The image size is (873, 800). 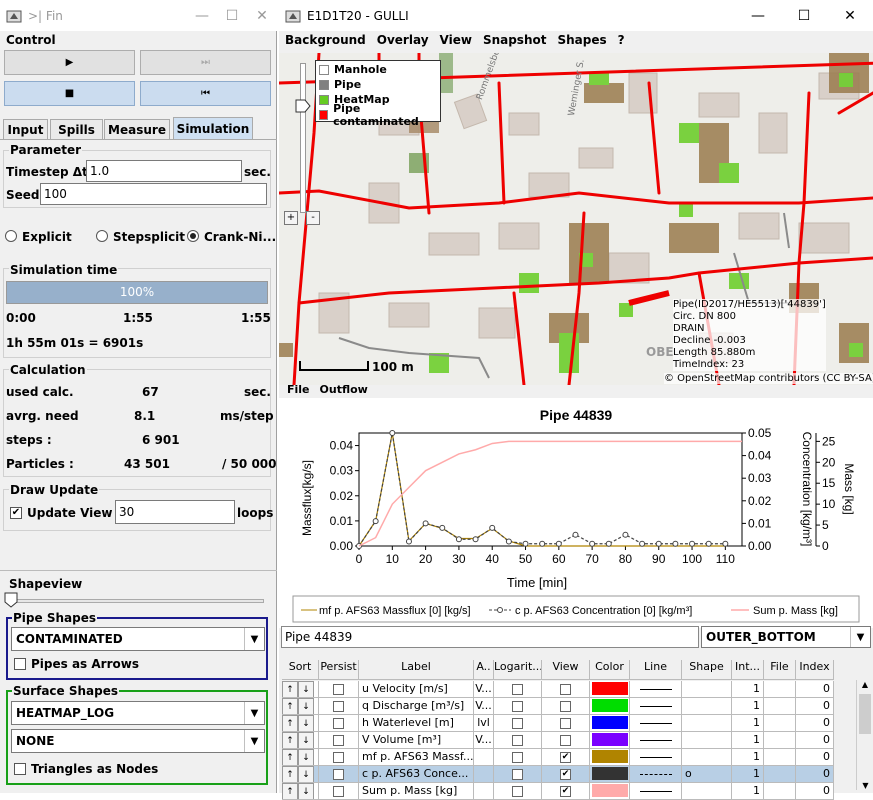 What do you see at coordinates (69, 93) in the screenshot?
I see `stop-button: ■` at bounding box center [69, 93].